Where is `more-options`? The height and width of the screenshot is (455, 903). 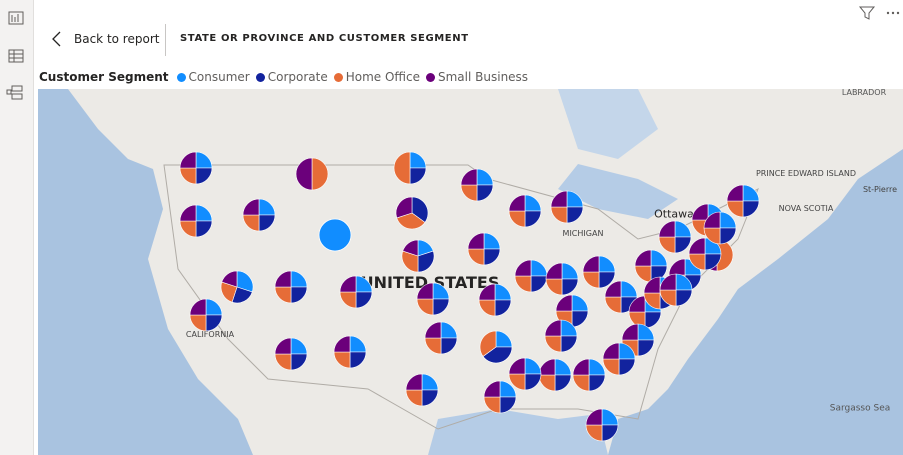 more-options is located at coordinates (893, 13).